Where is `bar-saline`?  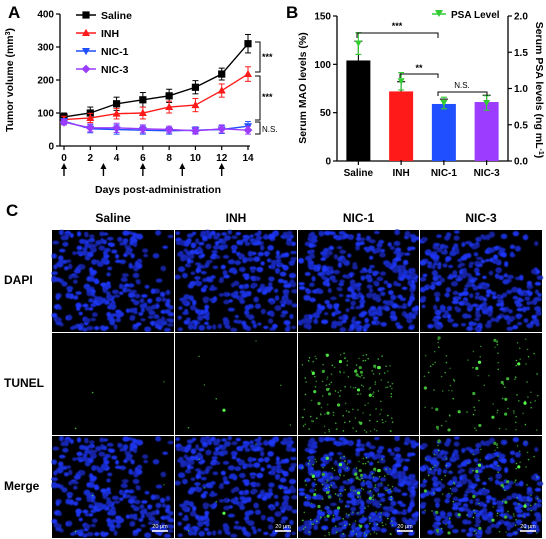
bar-saline is located at coordinates (358, 110).